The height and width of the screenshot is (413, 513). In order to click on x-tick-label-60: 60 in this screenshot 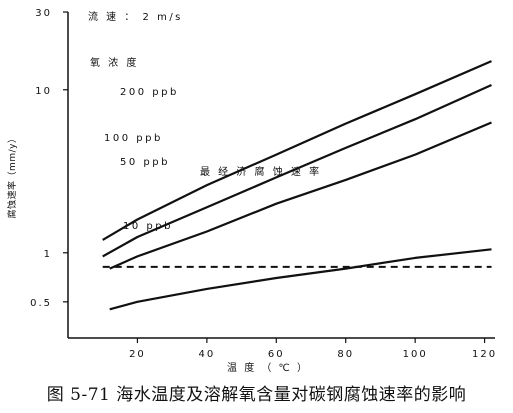, I will do `click(276, 354)`.